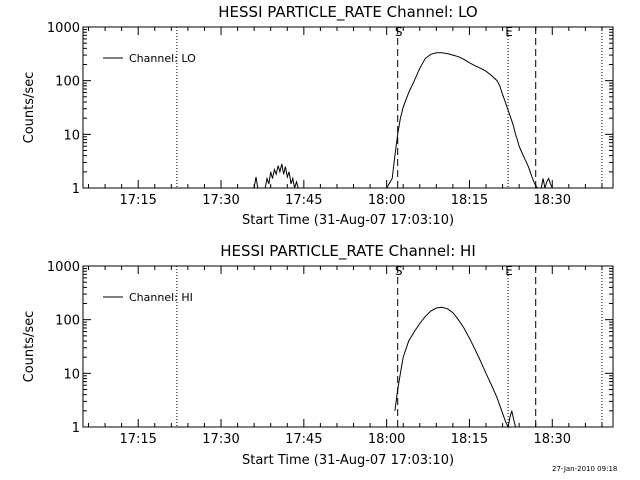 The height and width of the screenshot is (480, 640). Describe the element at coordinates (347, 12) in the screenshot. I see `chart-title: HESSI PARTICLE_RATE Channel: LO` at that location.